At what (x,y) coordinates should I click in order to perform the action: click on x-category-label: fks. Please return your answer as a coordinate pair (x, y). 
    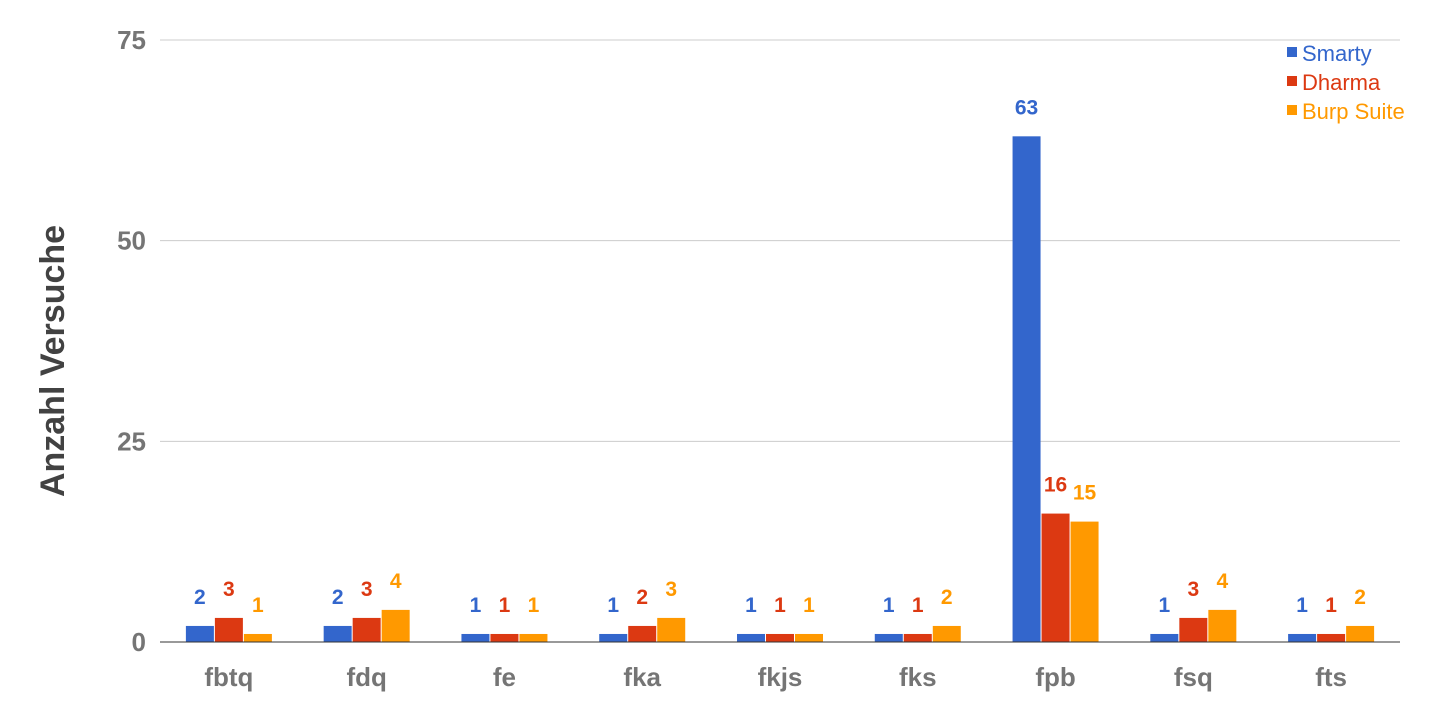
    Looking at the image, I should click on (918, 677).